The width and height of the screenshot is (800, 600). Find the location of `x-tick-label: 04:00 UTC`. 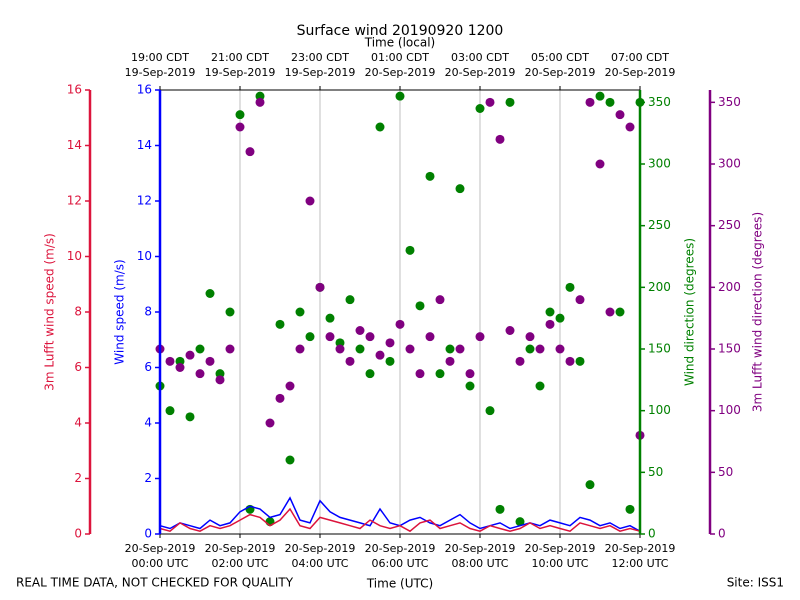

x-tick-label: 04:00 UTC is located at coordinates (319, 563).